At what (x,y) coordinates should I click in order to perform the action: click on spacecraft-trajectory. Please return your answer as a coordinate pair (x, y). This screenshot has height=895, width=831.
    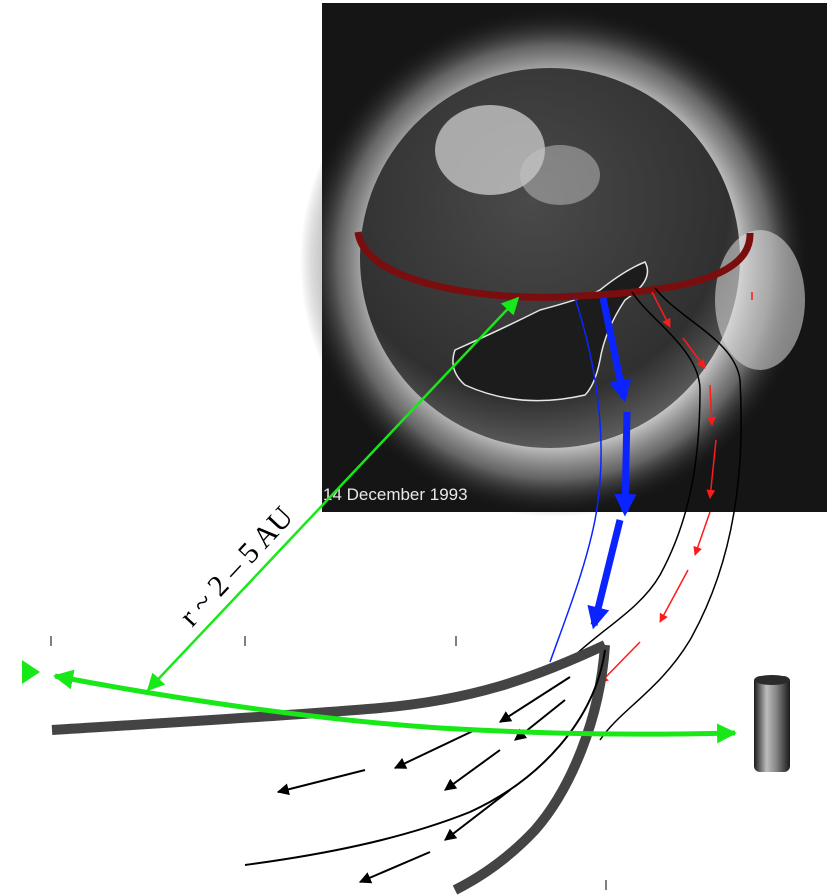
    Looking at the image, I should click on (395, 706).